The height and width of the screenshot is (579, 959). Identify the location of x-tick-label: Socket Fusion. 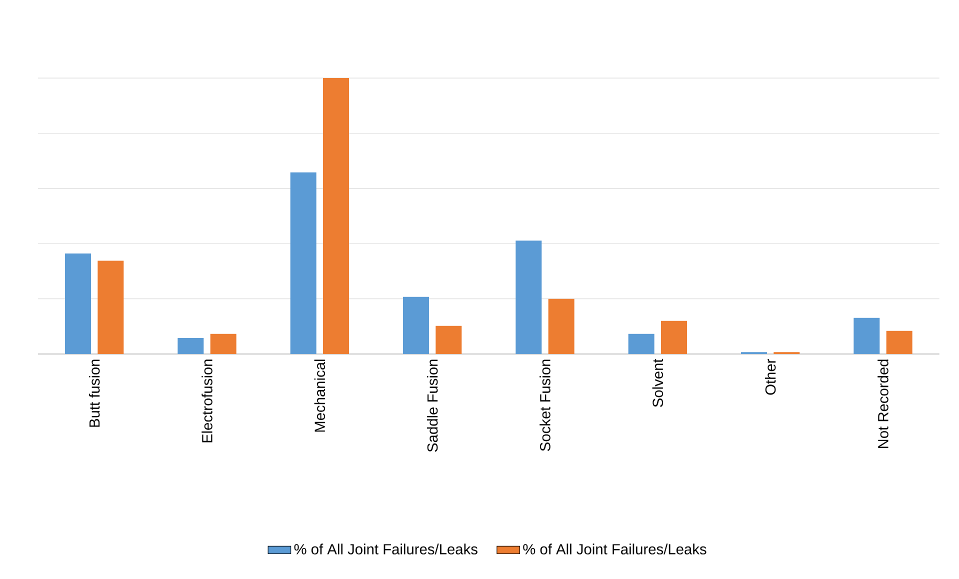
(545, 405).